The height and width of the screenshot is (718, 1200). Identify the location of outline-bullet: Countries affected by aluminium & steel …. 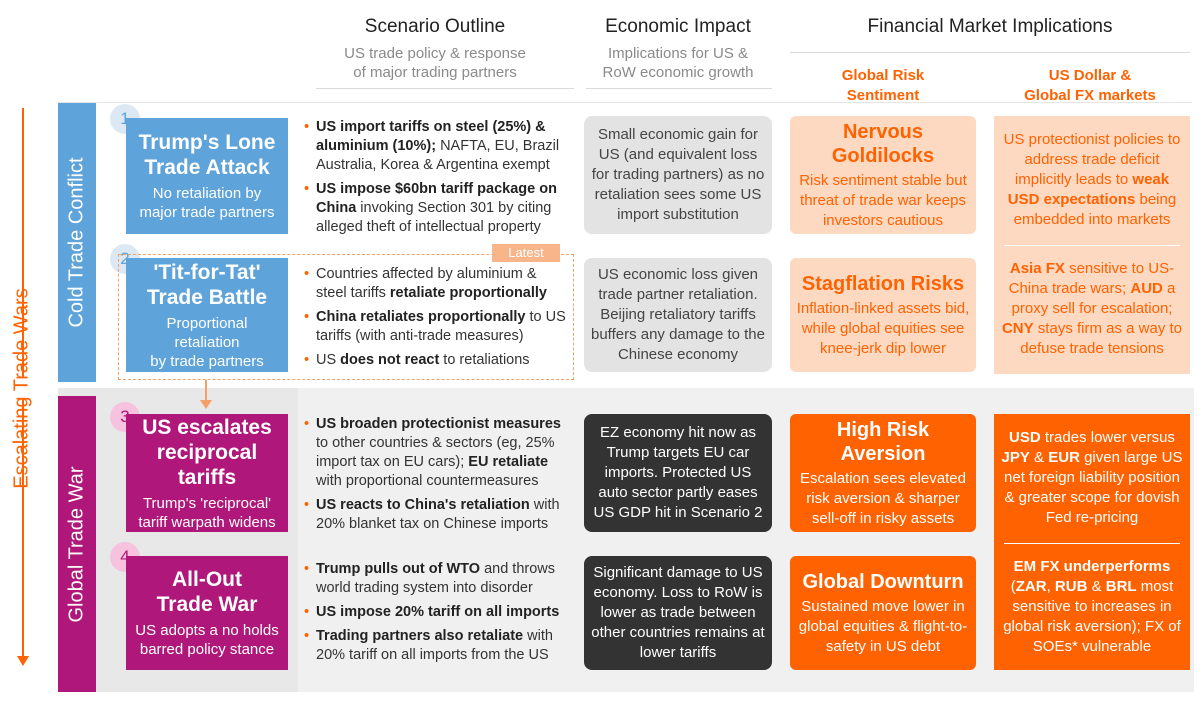
(437, 284).